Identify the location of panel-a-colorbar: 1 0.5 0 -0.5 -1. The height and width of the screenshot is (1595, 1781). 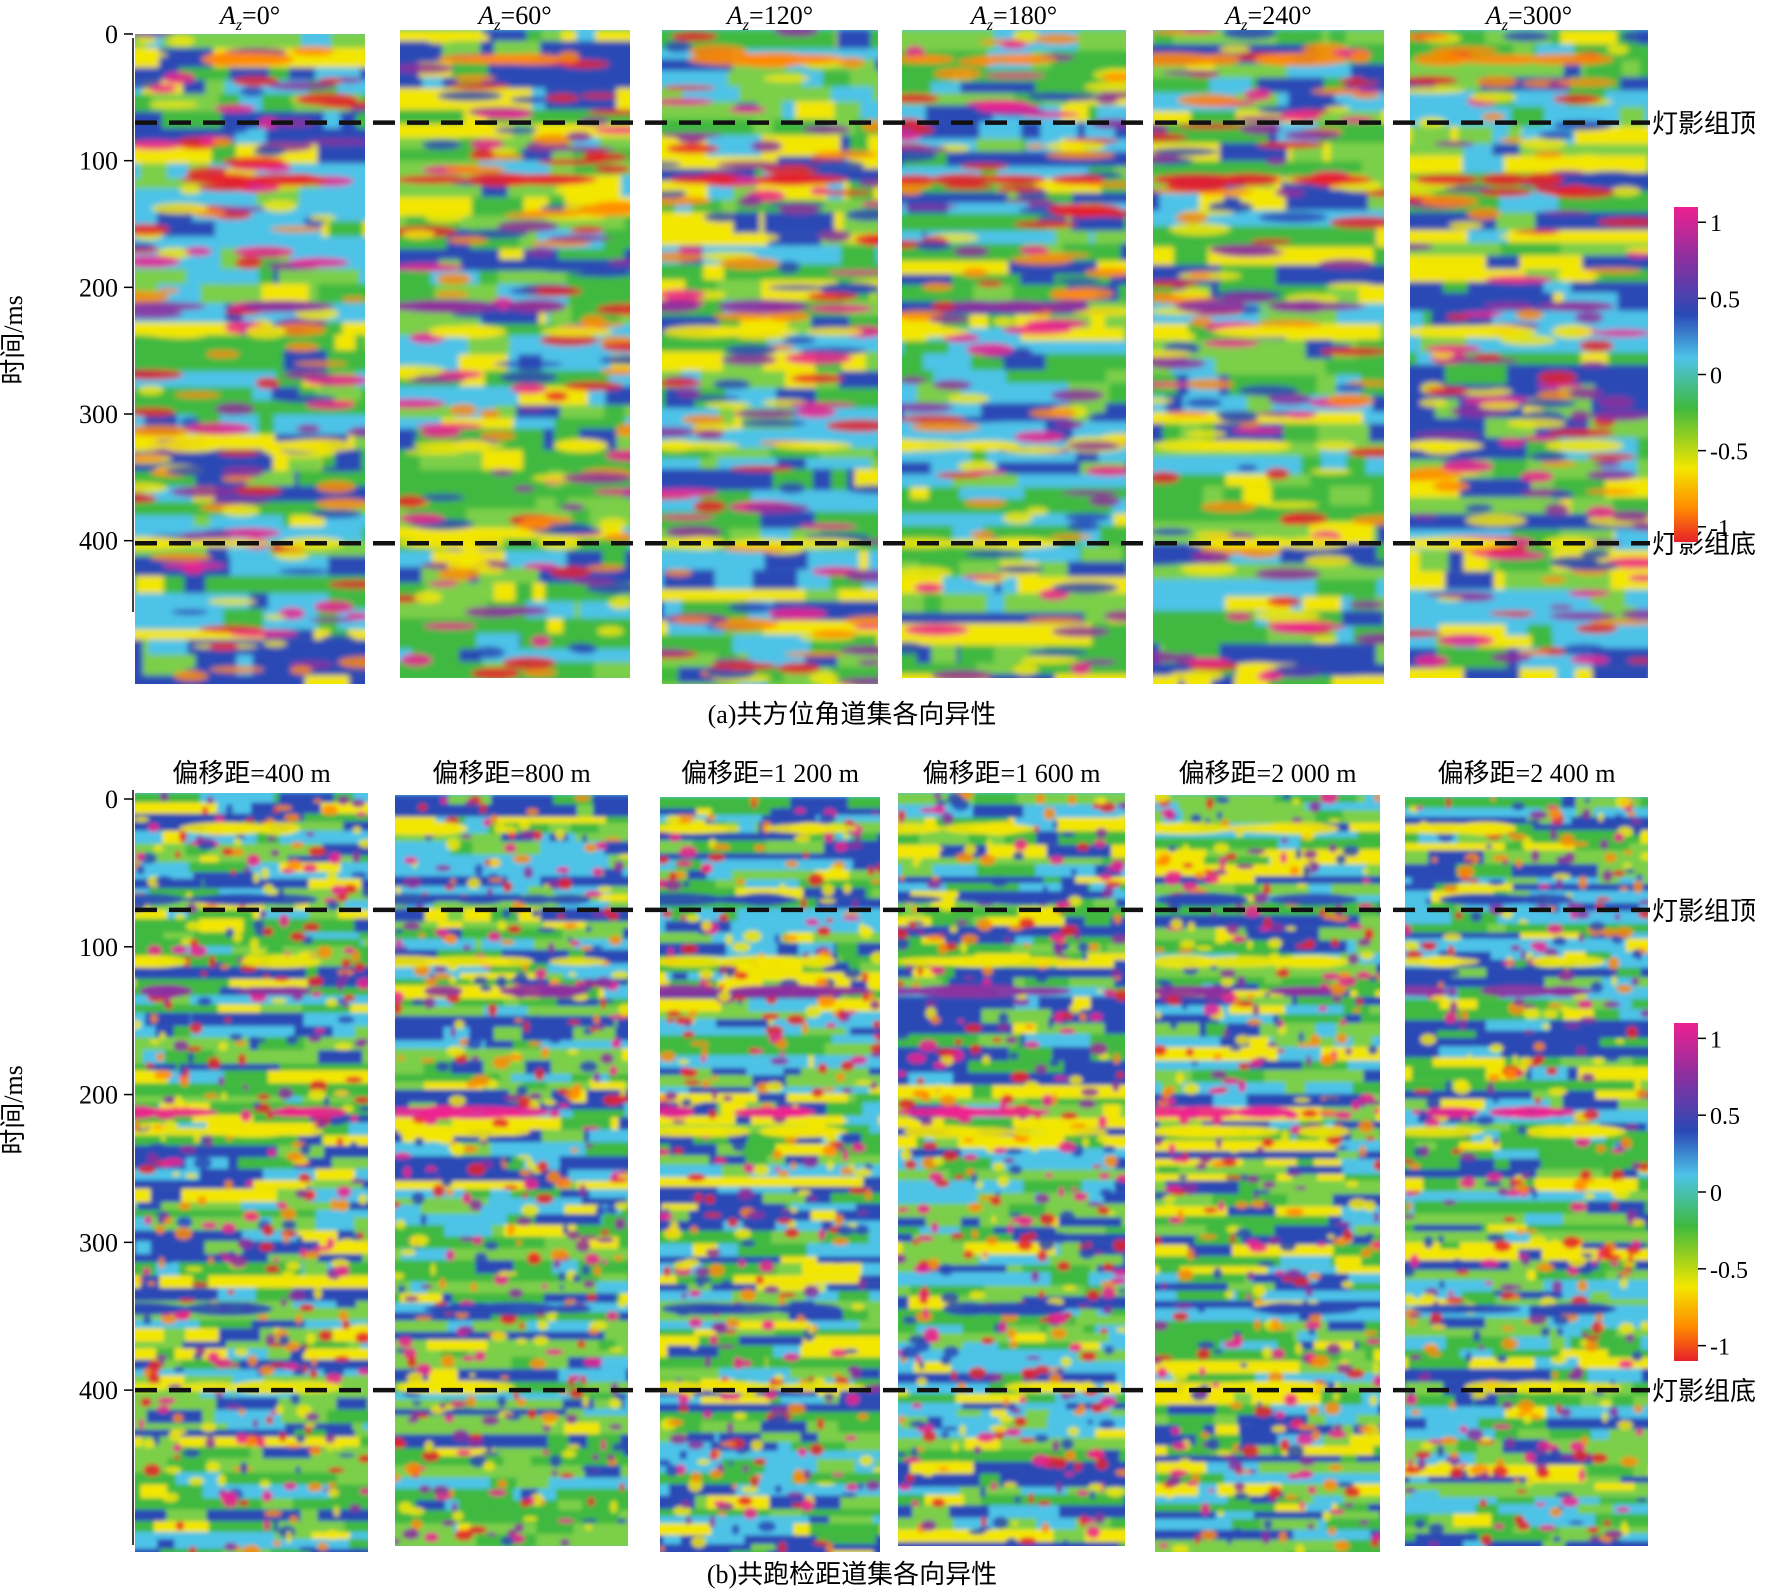
(1711, 374).